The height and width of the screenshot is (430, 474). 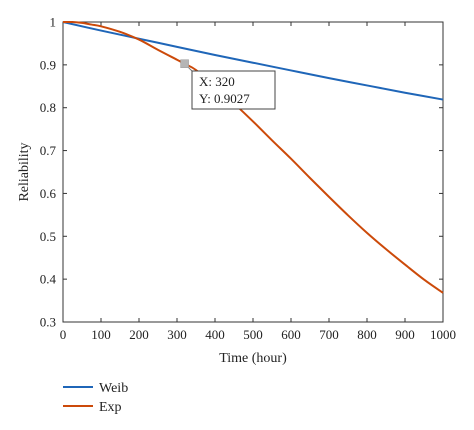 What do you see at coordinates (139, 334) in the screenshot?
I see `x-tick-label: 200` at bounding box center [139, 334].